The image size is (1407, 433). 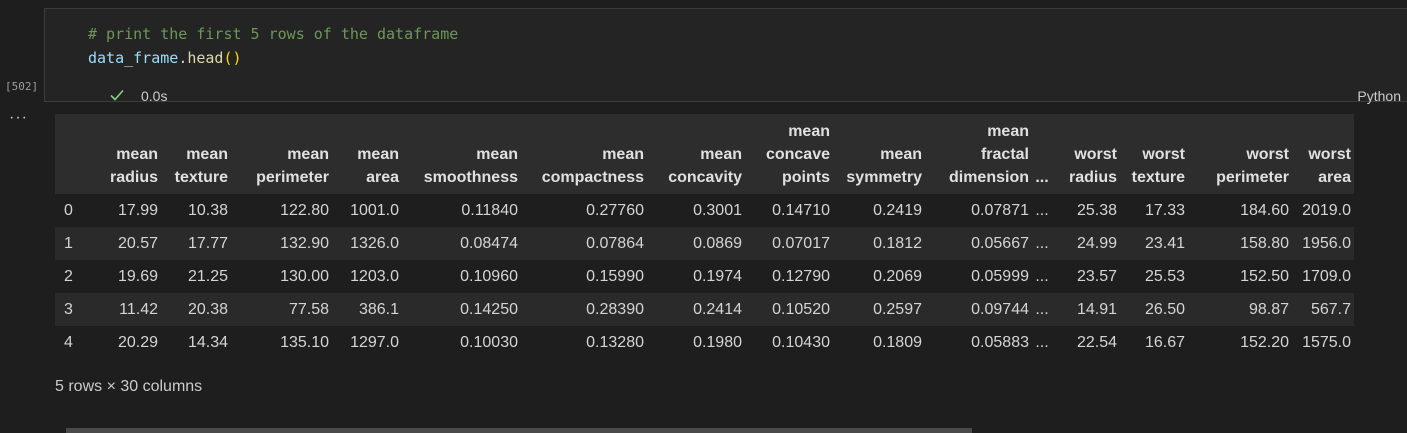 I want to click on row-index: 3, so click(x=76, y=309).